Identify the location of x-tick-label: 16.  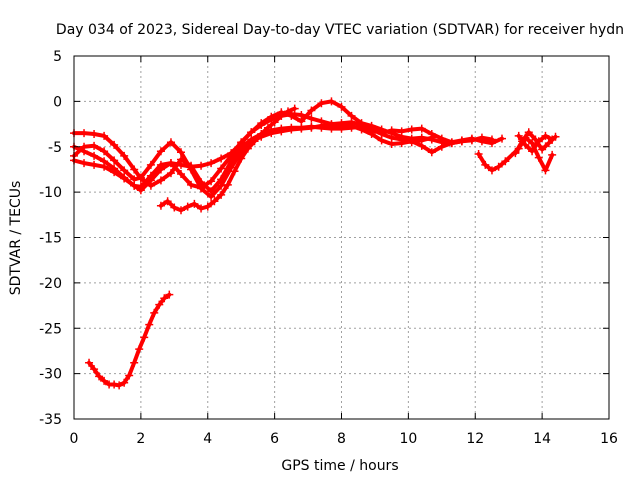
(609, 439).